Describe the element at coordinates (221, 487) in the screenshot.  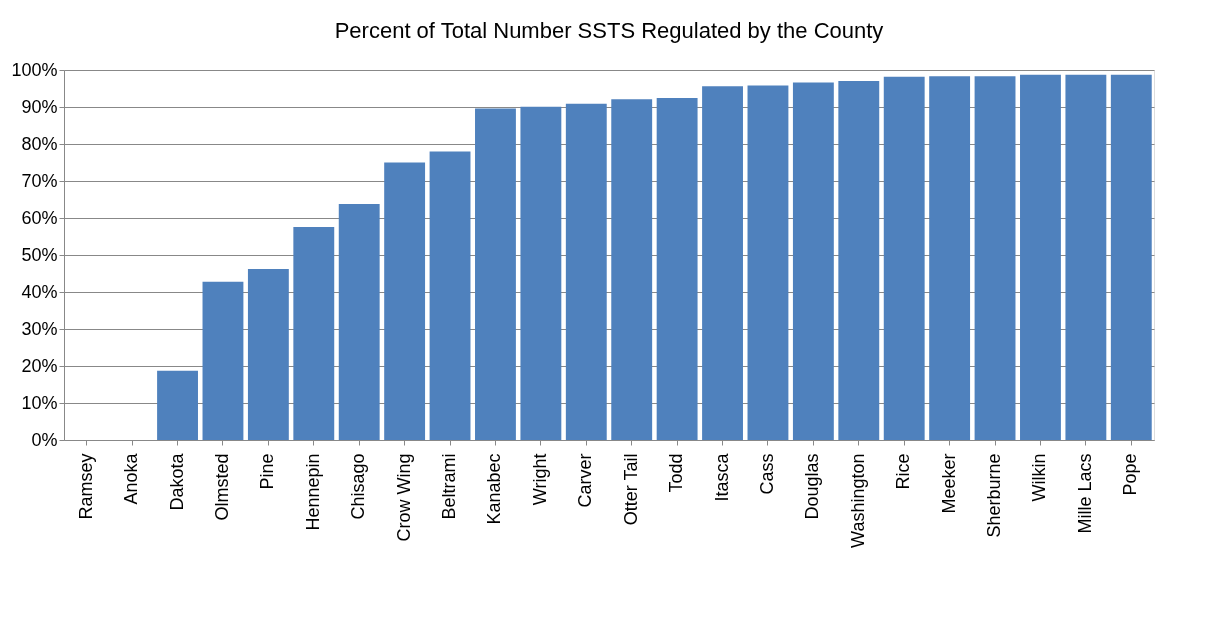
I see `x-tick-label: Olmsted` at that location.